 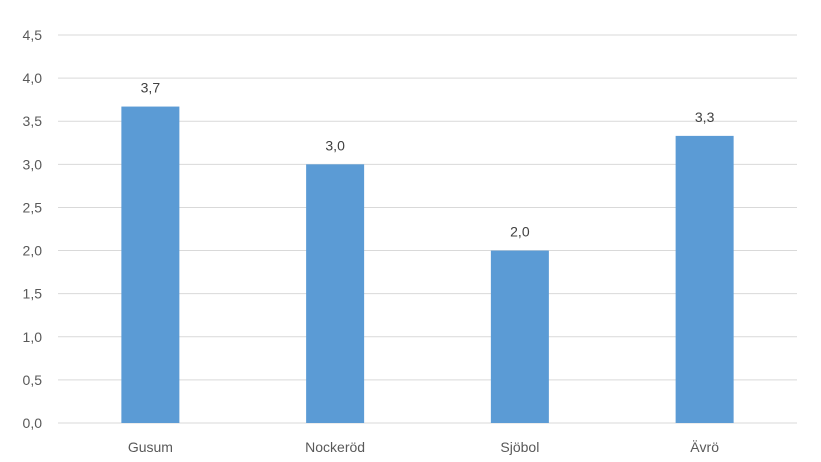 What do you see at coordinates (33, 380) in the screenshot?
I see `y-tick-label: 0,5` at bounding box center [33, 380].